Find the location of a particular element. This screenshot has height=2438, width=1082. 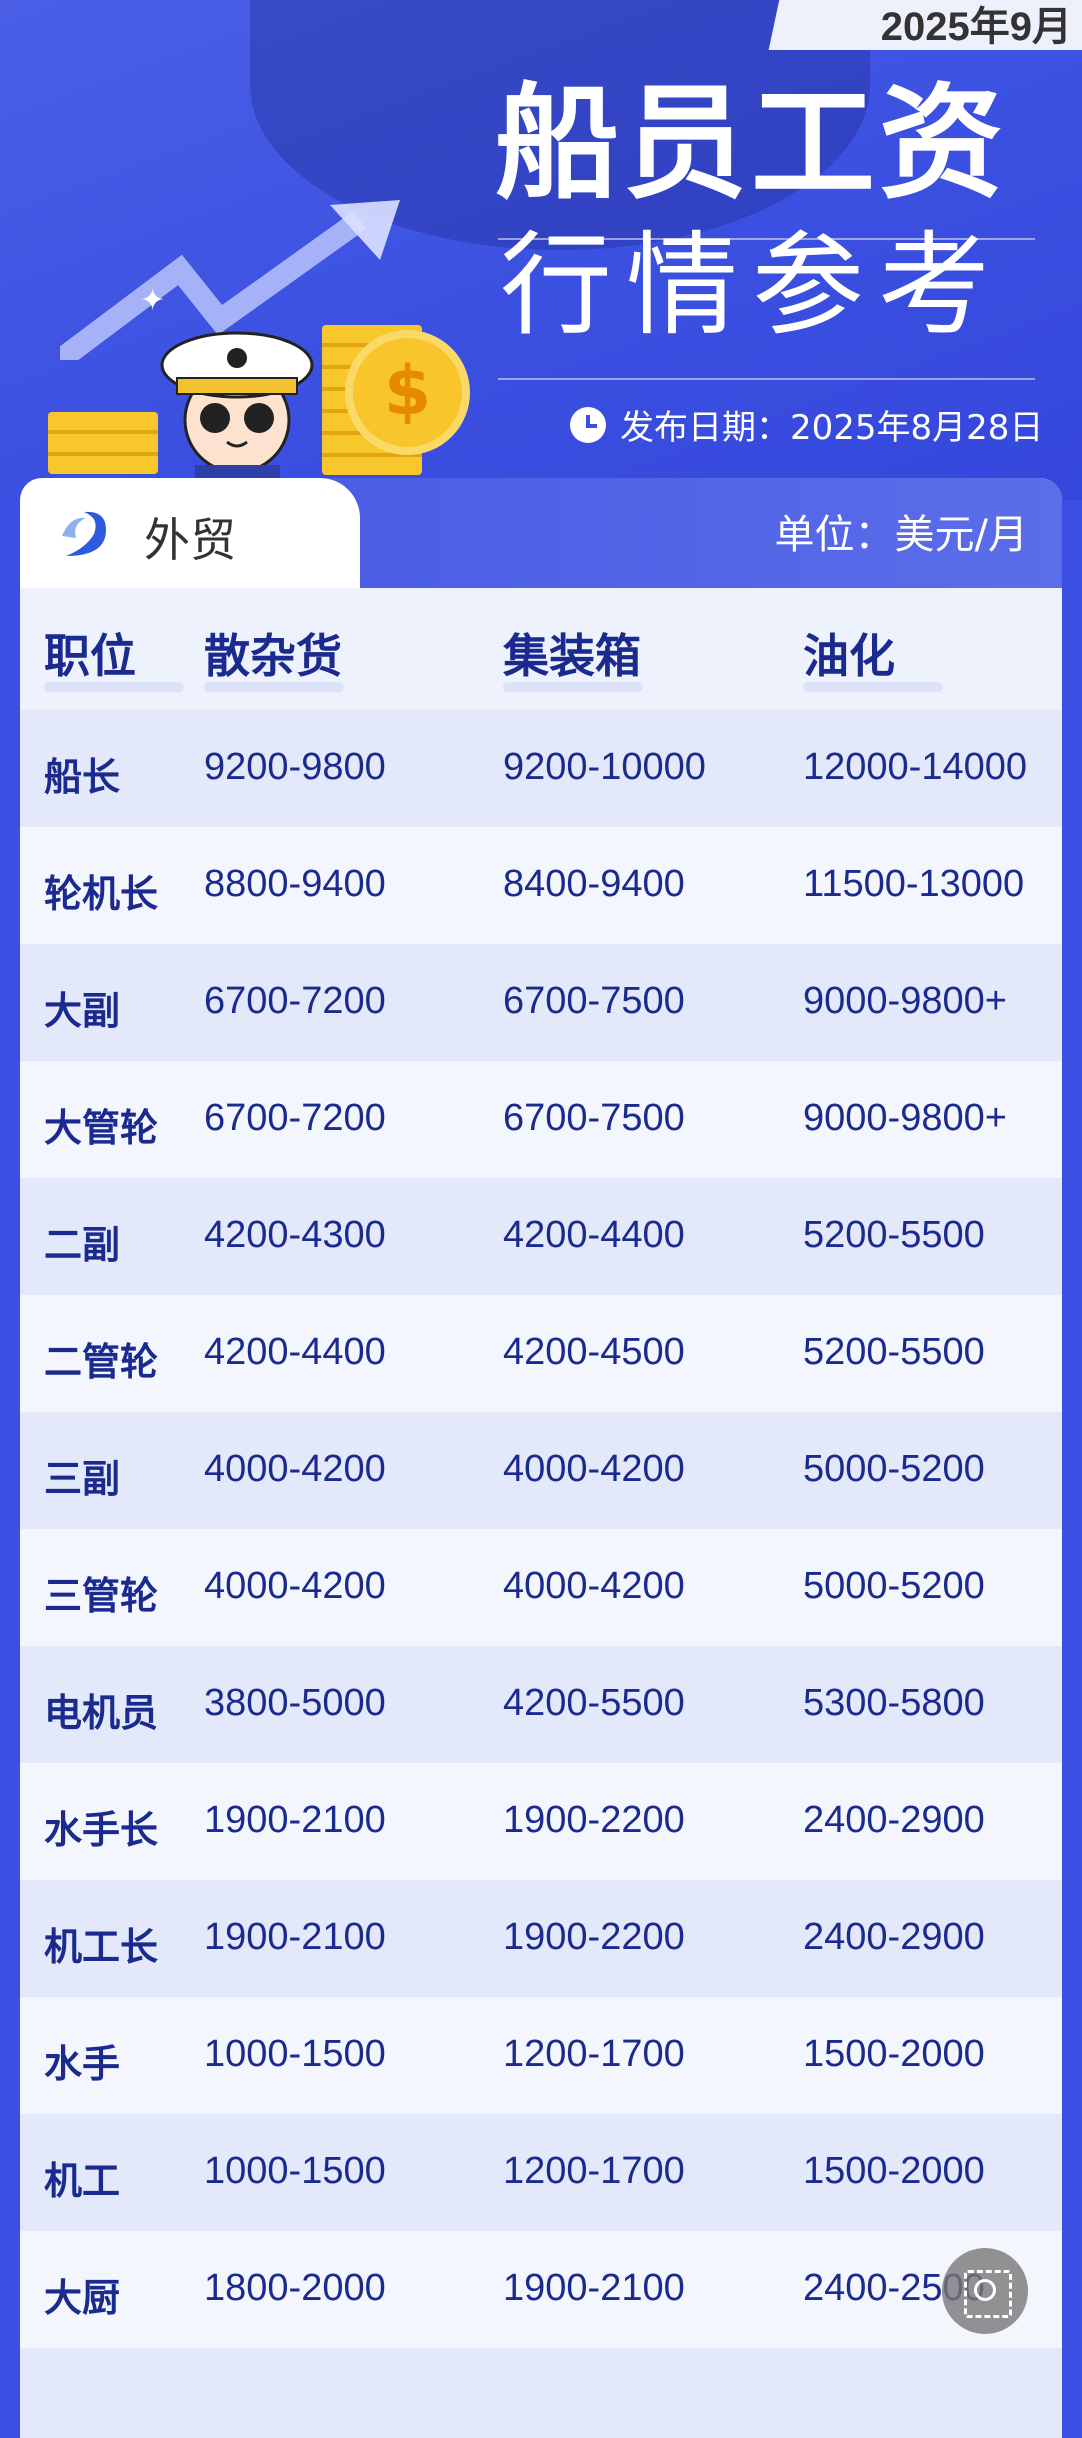

position-cell: 机工长 is located at coordinates (101, 1947).